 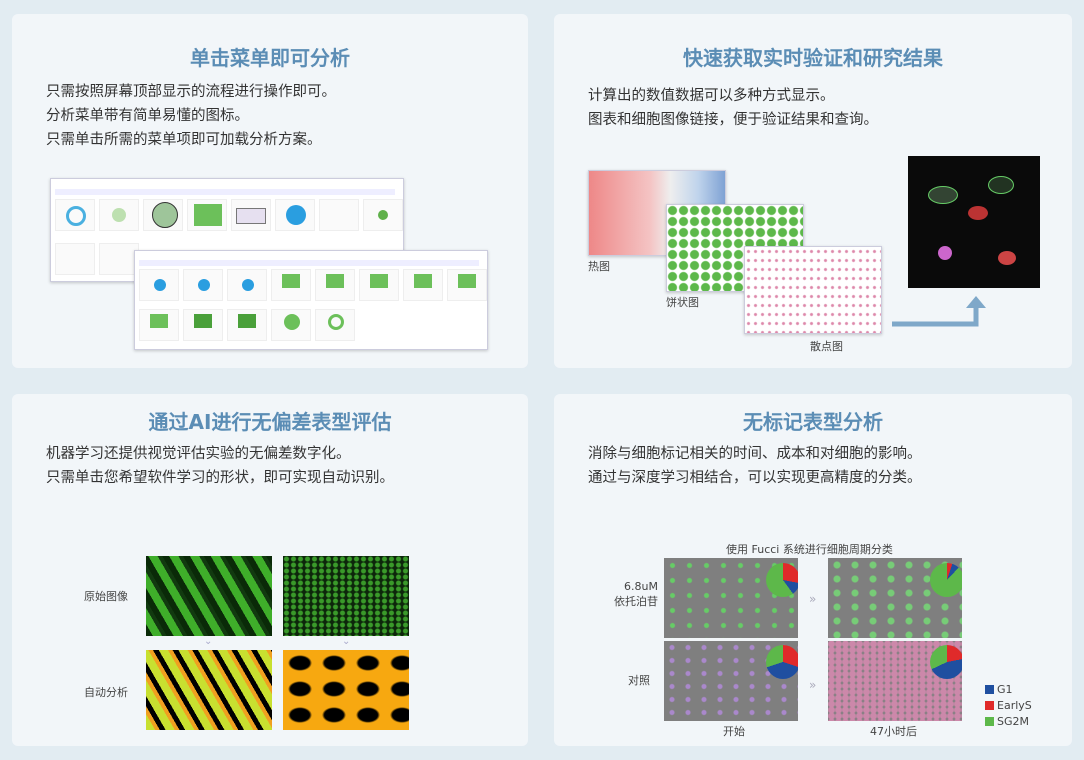 What do you see at coordinates (895, 681) in the screenshot?
I see `cell-image-control-47h` at bounding box center [895, 681].